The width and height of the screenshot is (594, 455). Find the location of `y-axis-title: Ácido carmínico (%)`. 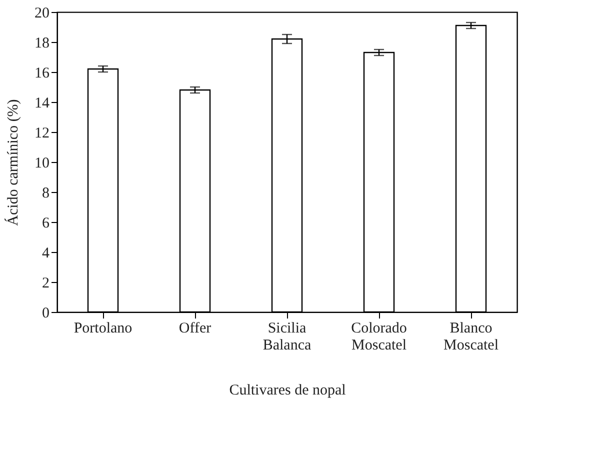

y-axis-title: Ácido carmínico (%) is located at coordinates (13, 162).